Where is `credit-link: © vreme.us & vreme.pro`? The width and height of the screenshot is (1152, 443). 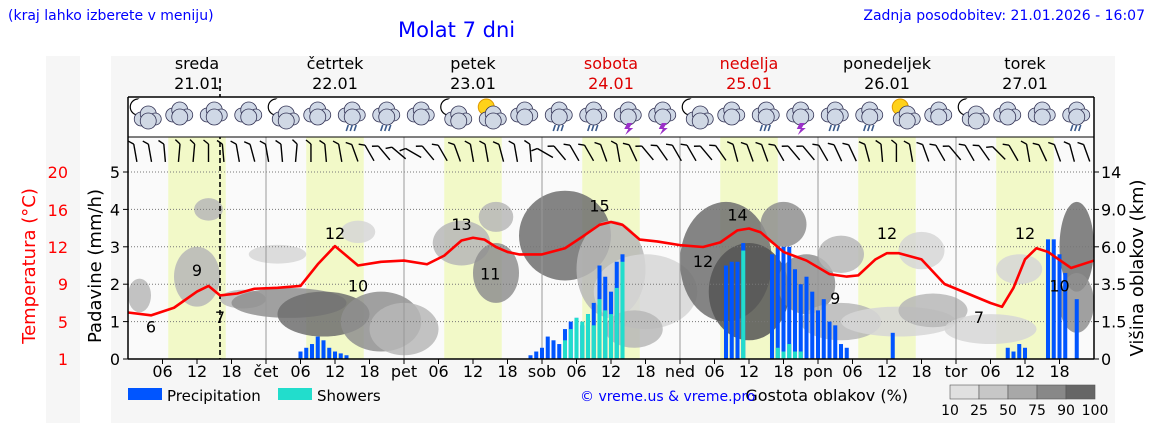
credit-link: © vreme.us & vreme.pro is located at coordinates (668, 397).